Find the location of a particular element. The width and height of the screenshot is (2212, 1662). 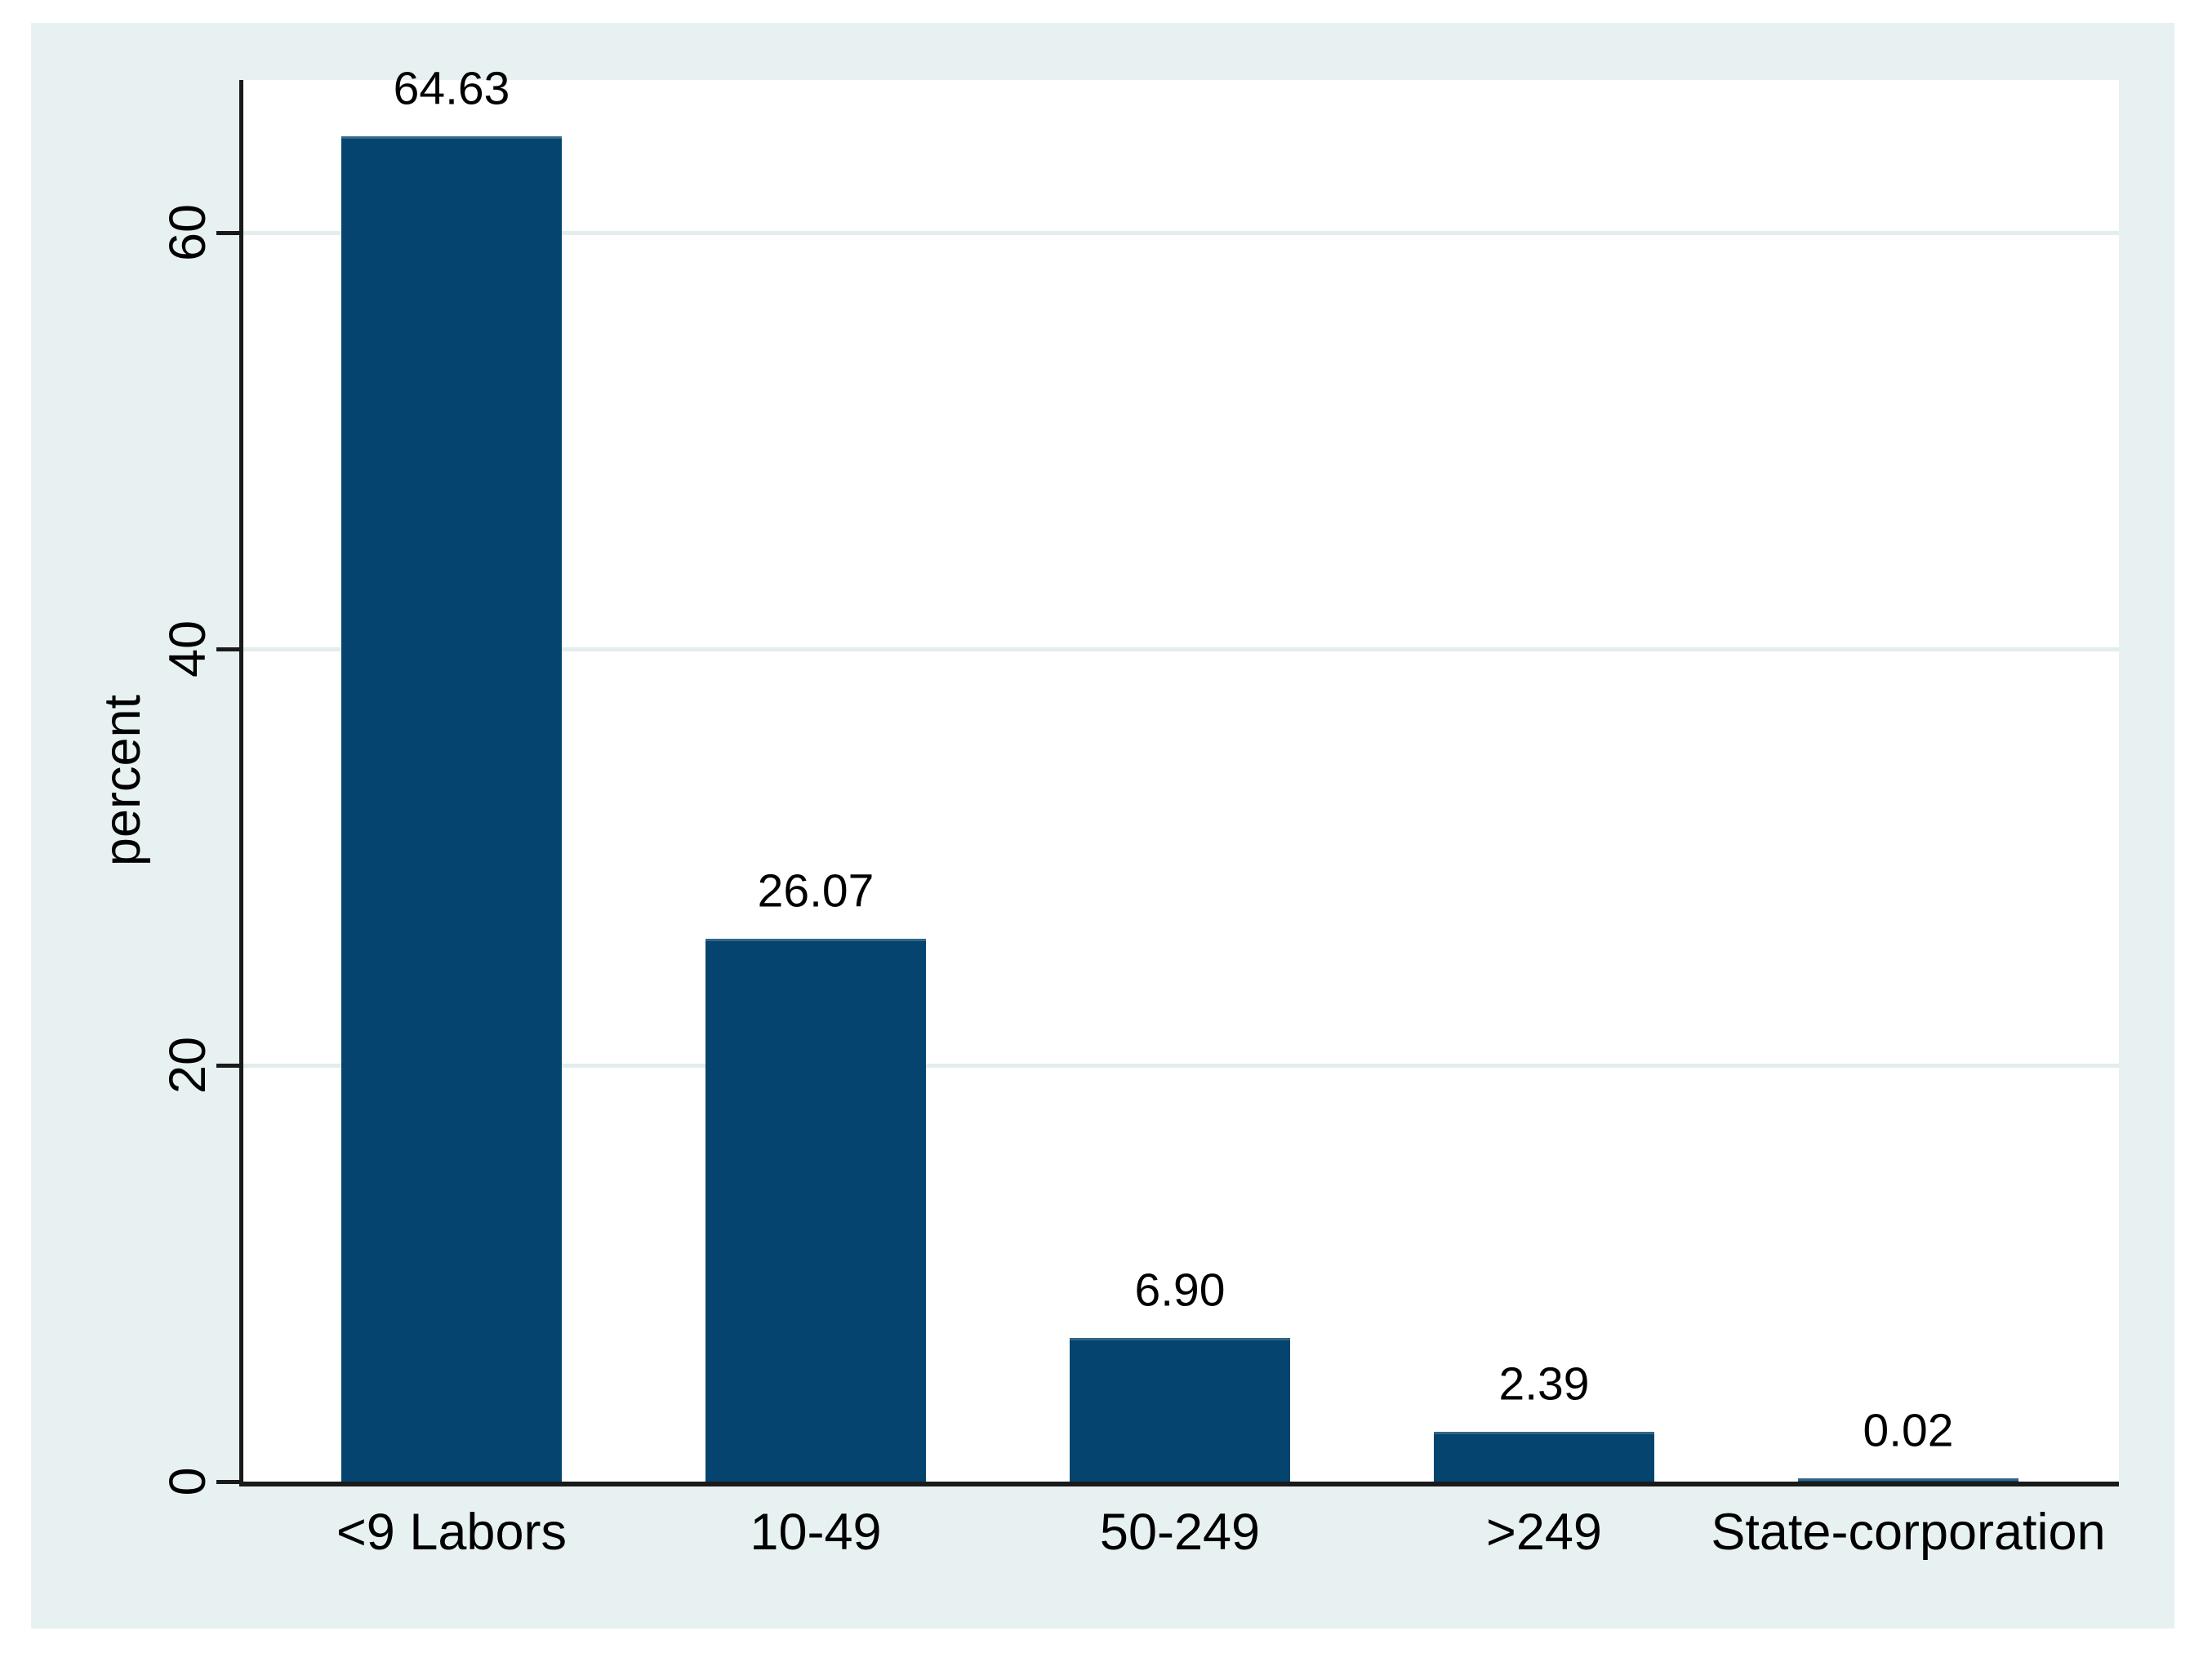

bar-value-label: 2.39 is located at coordinates (1544, 1384).